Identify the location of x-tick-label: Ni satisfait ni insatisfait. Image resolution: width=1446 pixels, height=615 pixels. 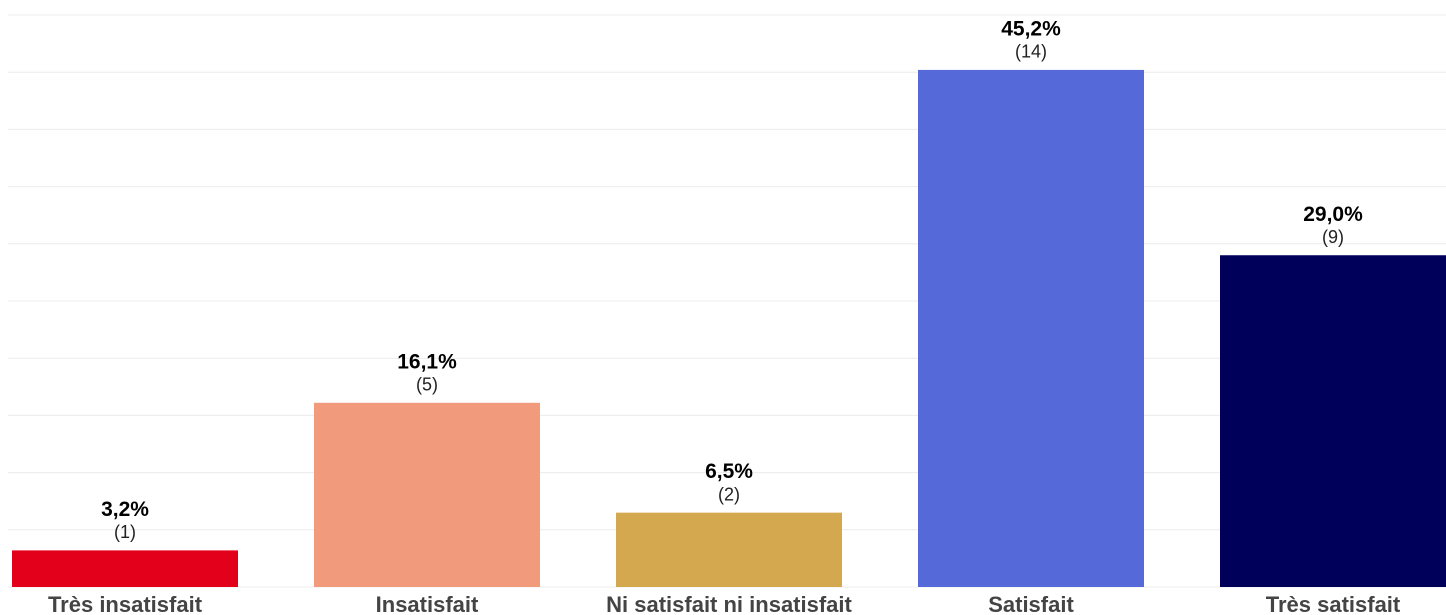
(729, 603).